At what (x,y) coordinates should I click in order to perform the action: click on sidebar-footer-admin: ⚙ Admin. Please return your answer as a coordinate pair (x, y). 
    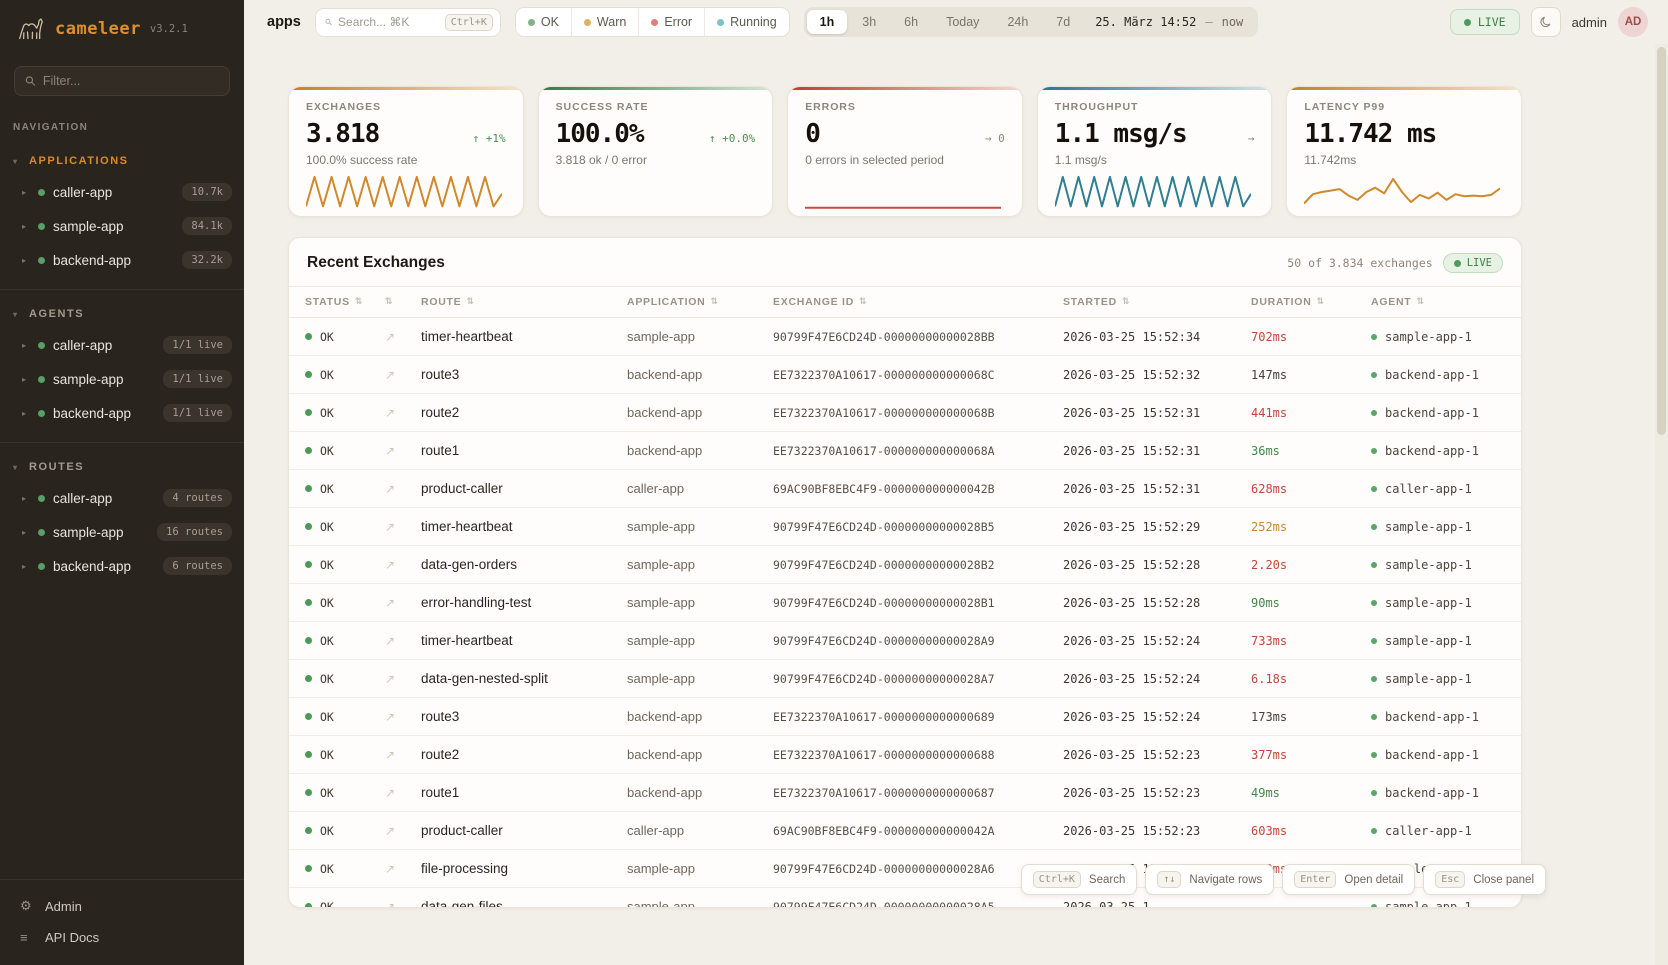
    Looking at the image, I should click on (51, 906).